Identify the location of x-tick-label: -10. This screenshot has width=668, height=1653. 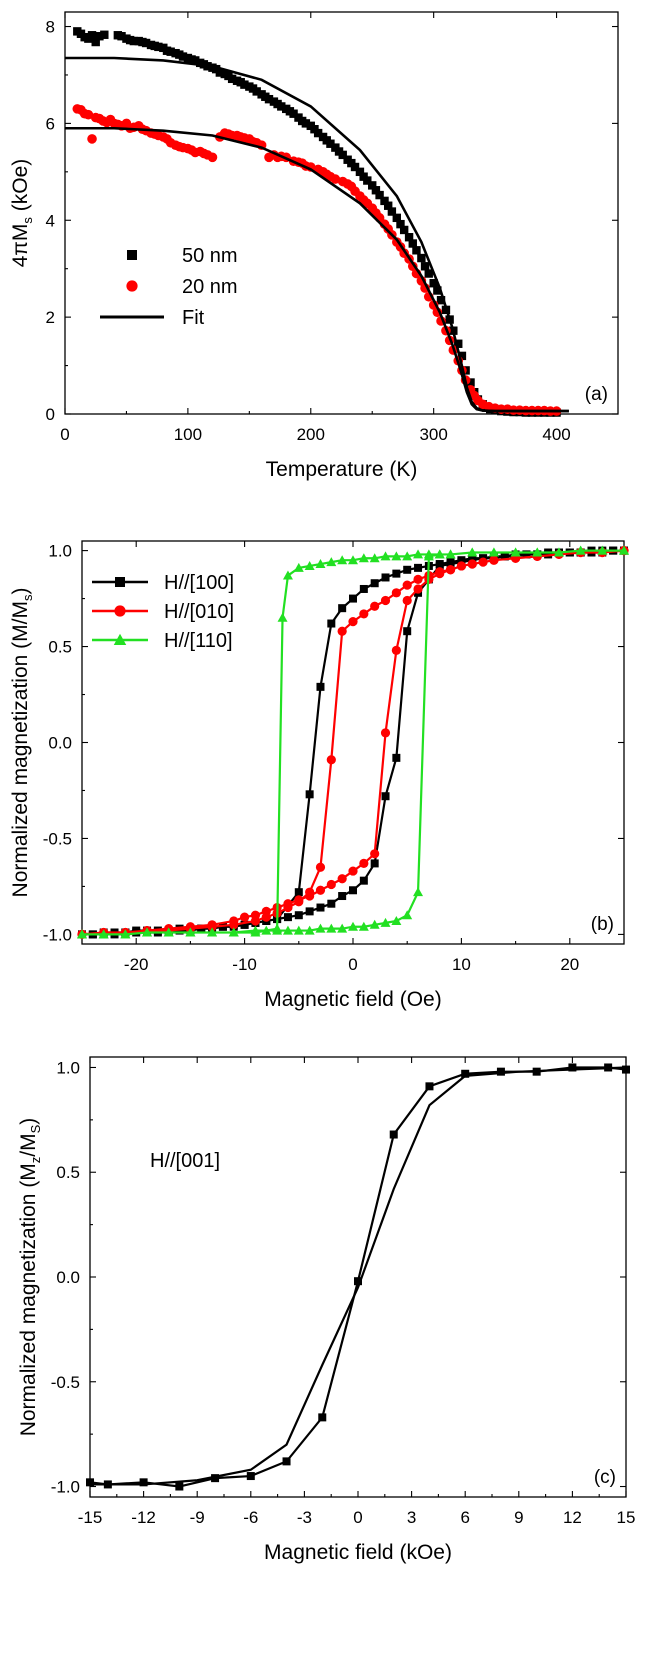
(244, 964).